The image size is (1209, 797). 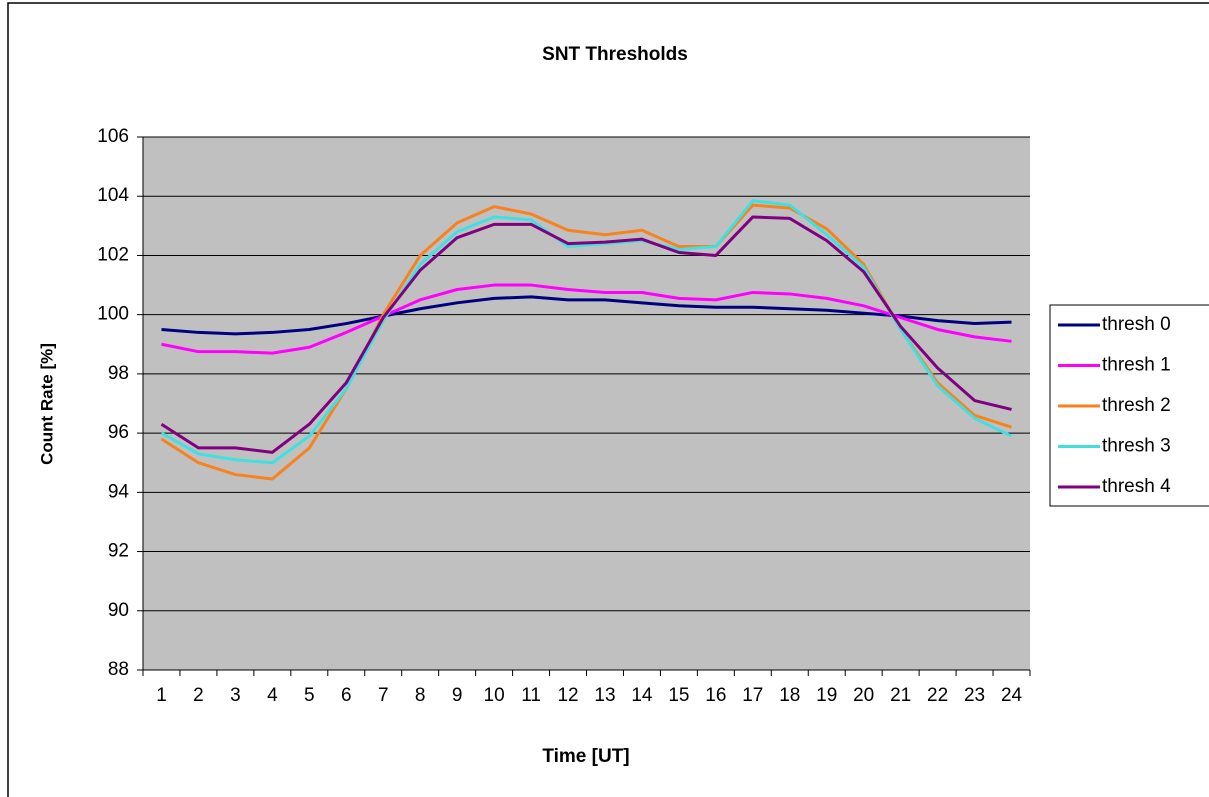 What do you see at coordinates (118, 610) in the screenshot?
I see `y-tick-label: 90` at bounding box center [118, 610].